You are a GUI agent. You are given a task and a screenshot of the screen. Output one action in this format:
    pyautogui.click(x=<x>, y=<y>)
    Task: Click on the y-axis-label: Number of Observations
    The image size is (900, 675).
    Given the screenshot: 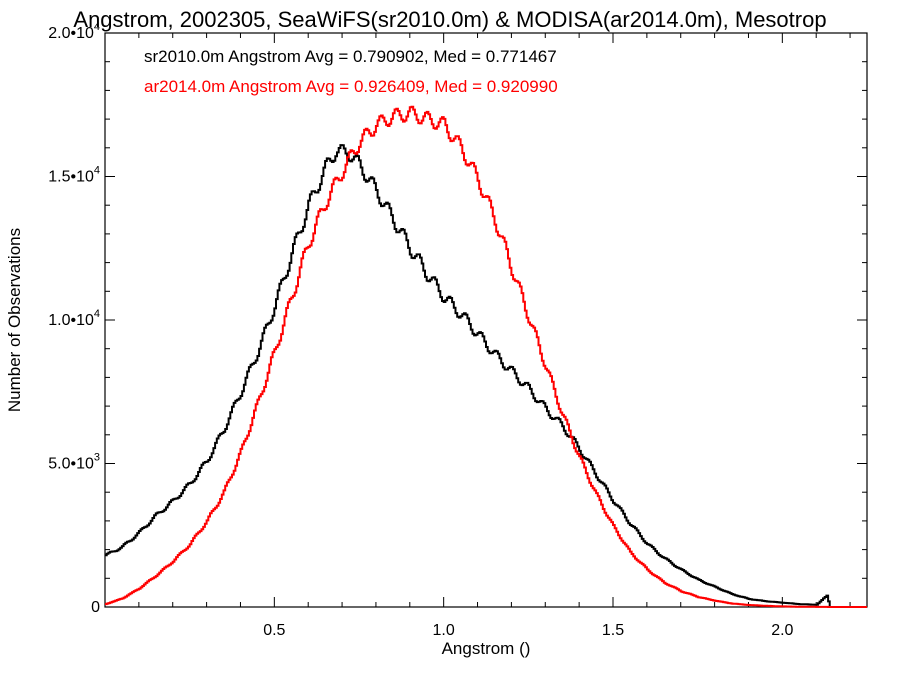 What is the action you would take?
    pyautogui.click(x=14, y=320)
    